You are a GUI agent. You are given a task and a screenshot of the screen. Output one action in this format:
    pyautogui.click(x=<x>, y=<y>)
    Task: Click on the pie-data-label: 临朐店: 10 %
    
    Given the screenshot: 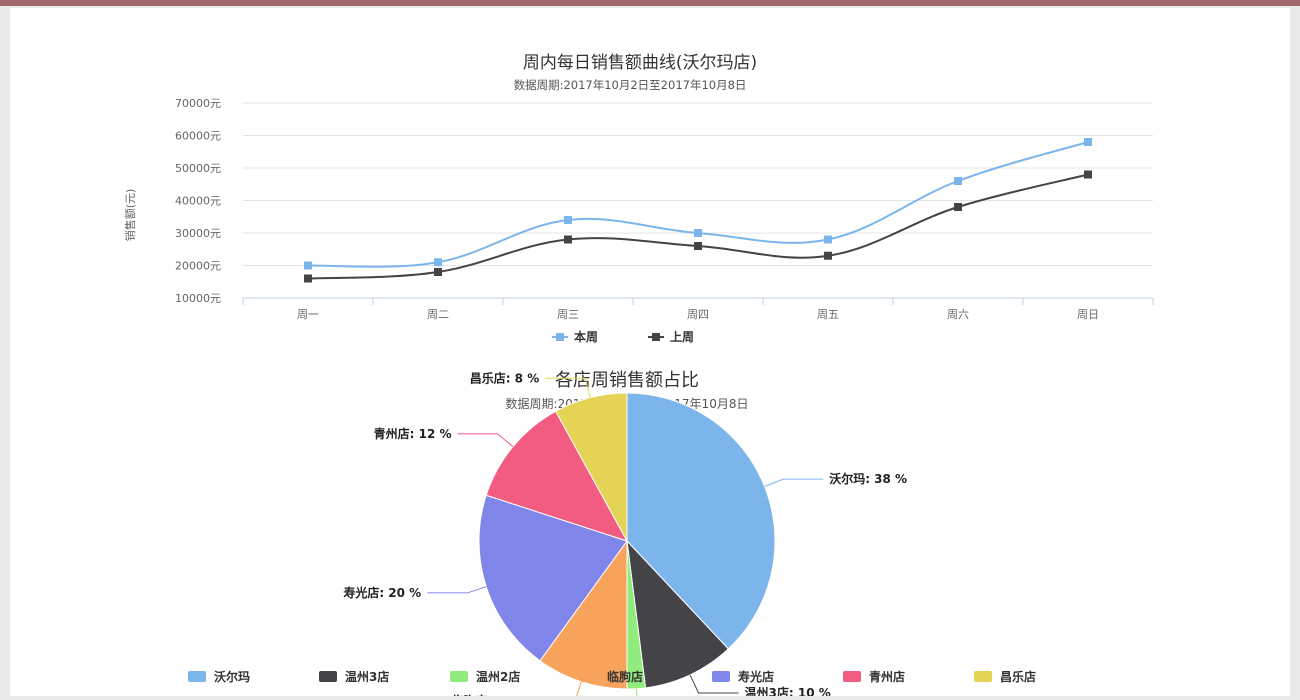 What is the action you would take?
    pyautogui.click(x=490, y=694)
    